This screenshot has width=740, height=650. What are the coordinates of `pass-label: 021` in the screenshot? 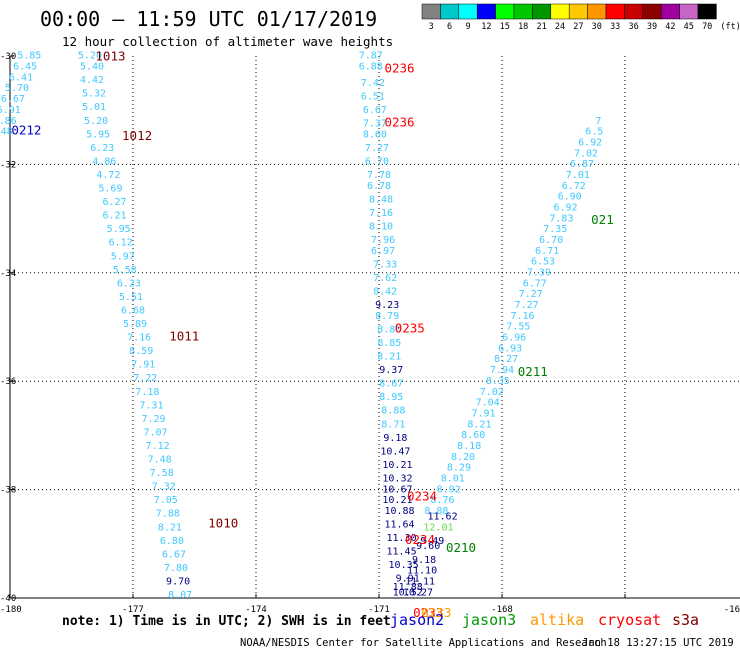 It's located at (602, 219).